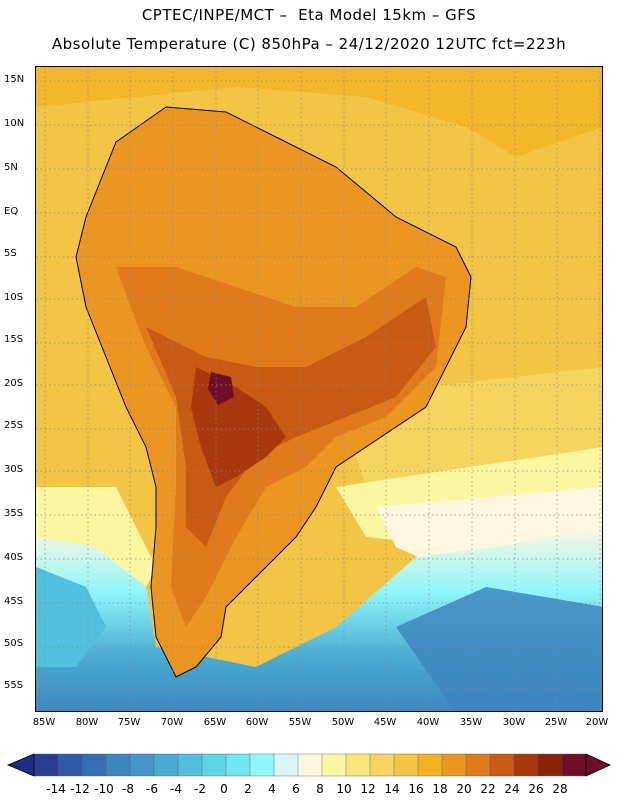 Image resolution: width=618 pixels, height=800 pixels. Describe the element at coordinates (224, 789) in the screenshot. I see `colorbar-label: 0` at that location.